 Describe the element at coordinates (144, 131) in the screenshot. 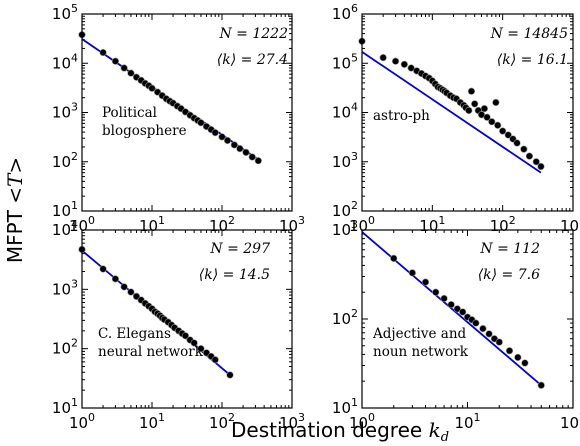

I see `network-name-label: blogosphere` at that location.